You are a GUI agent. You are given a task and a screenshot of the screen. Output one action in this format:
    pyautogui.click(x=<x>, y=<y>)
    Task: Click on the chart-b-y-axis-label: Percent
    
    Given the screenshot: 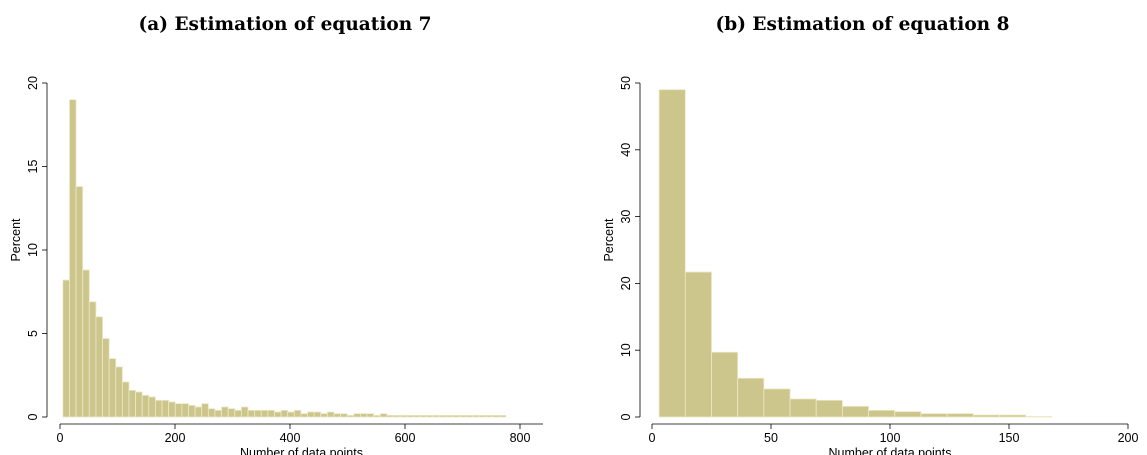 What is the action you would take?
    pyautogui.click(x=609, y=240)
    